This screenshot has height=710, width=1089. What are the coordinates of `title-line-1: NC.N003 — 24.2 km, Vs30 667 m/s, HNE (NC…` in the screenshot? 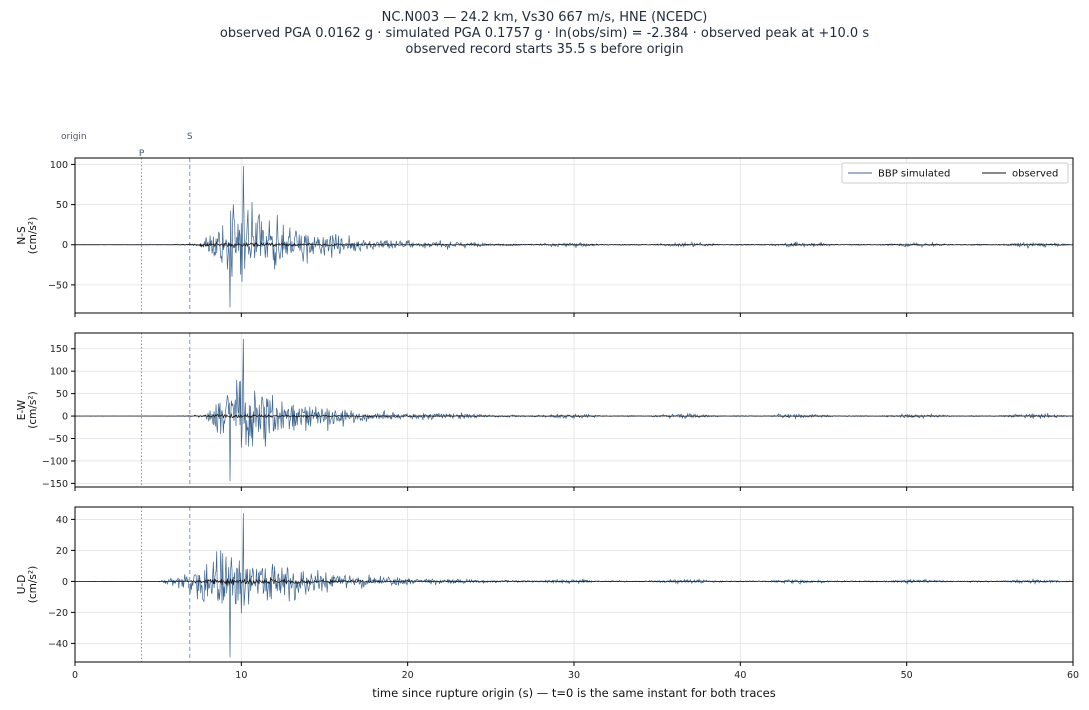 It's located at (545, 17).